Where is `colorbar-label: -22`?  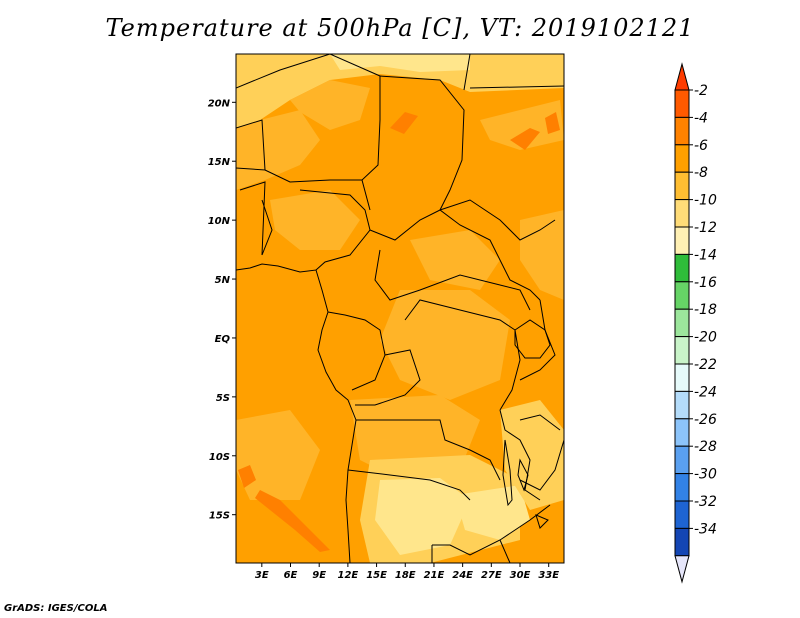
colorbar-label: -22 is located at coordinates (705, 365).